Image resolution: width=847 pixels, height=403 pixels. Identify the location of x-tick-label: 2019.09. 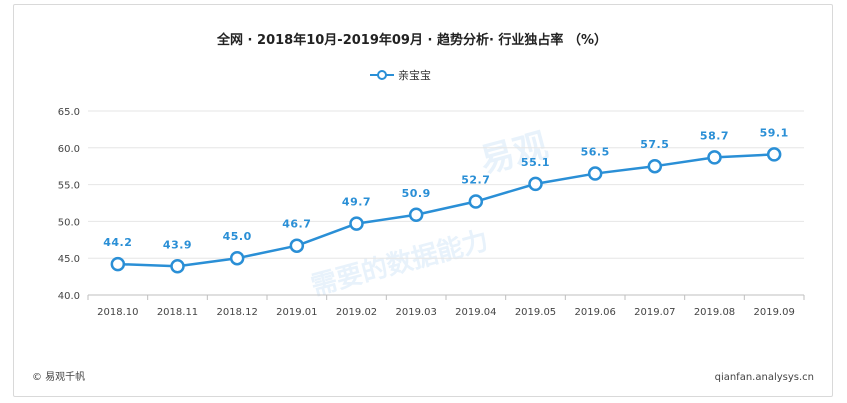
(773, 312).